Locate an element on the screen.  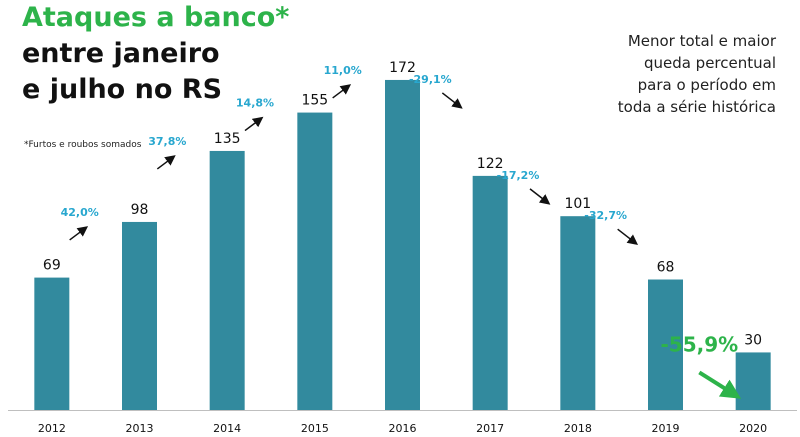
bar-value-label-2012: 69 is located at coordinates (52, 266).